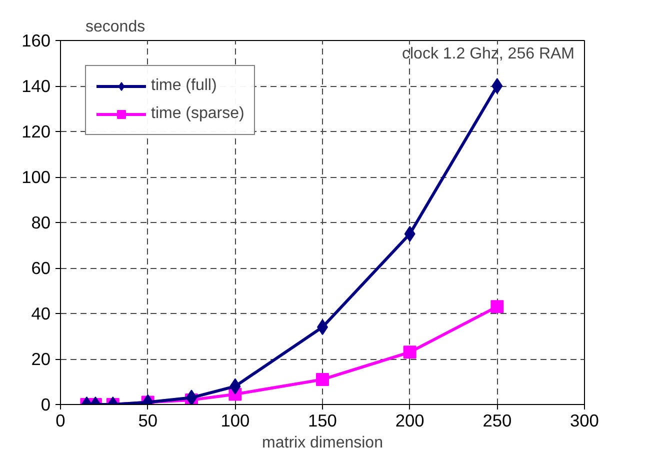 The width and height of the screenshot is (648, 468). Describe the element at coordinates (488, 54) in the screenshot. I see `annotation: clock 1.2 Ghz, 256 RAM` at that location.